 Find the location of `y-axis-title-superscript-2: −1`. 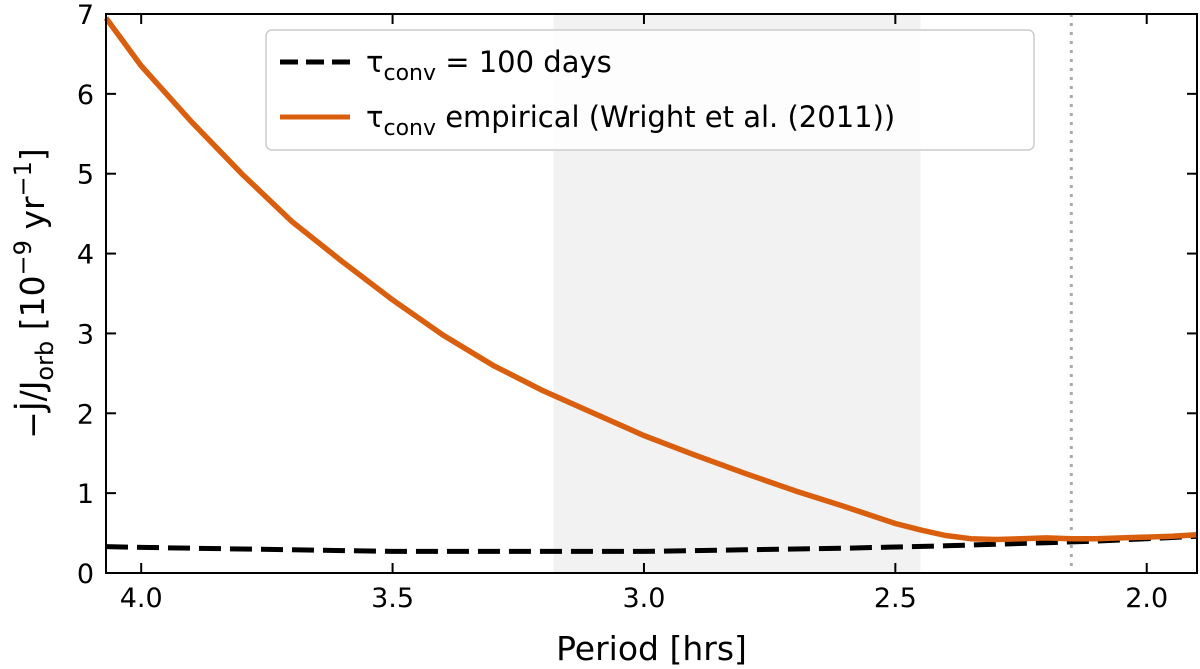

y-axis-title-superscript-2: −1 is located at coordinates (23, 178).